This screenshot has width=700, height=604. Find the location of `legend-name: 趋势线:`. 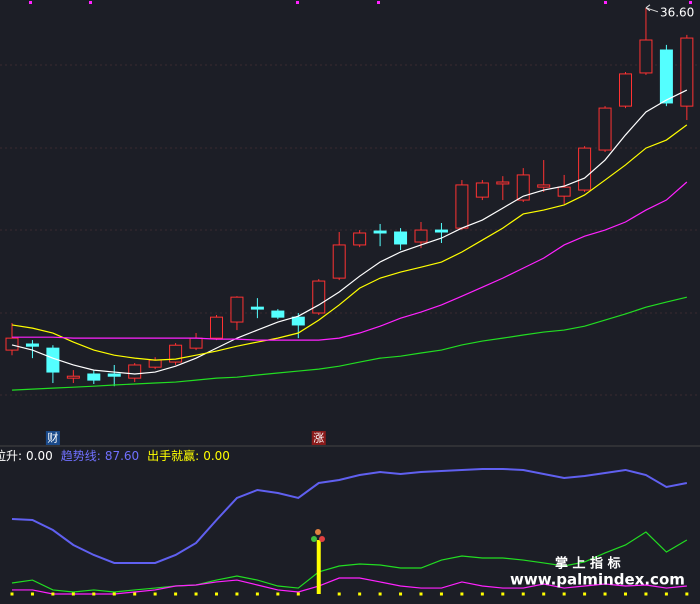

legend-name: 趋势线: is located at coordinates (81, 456).